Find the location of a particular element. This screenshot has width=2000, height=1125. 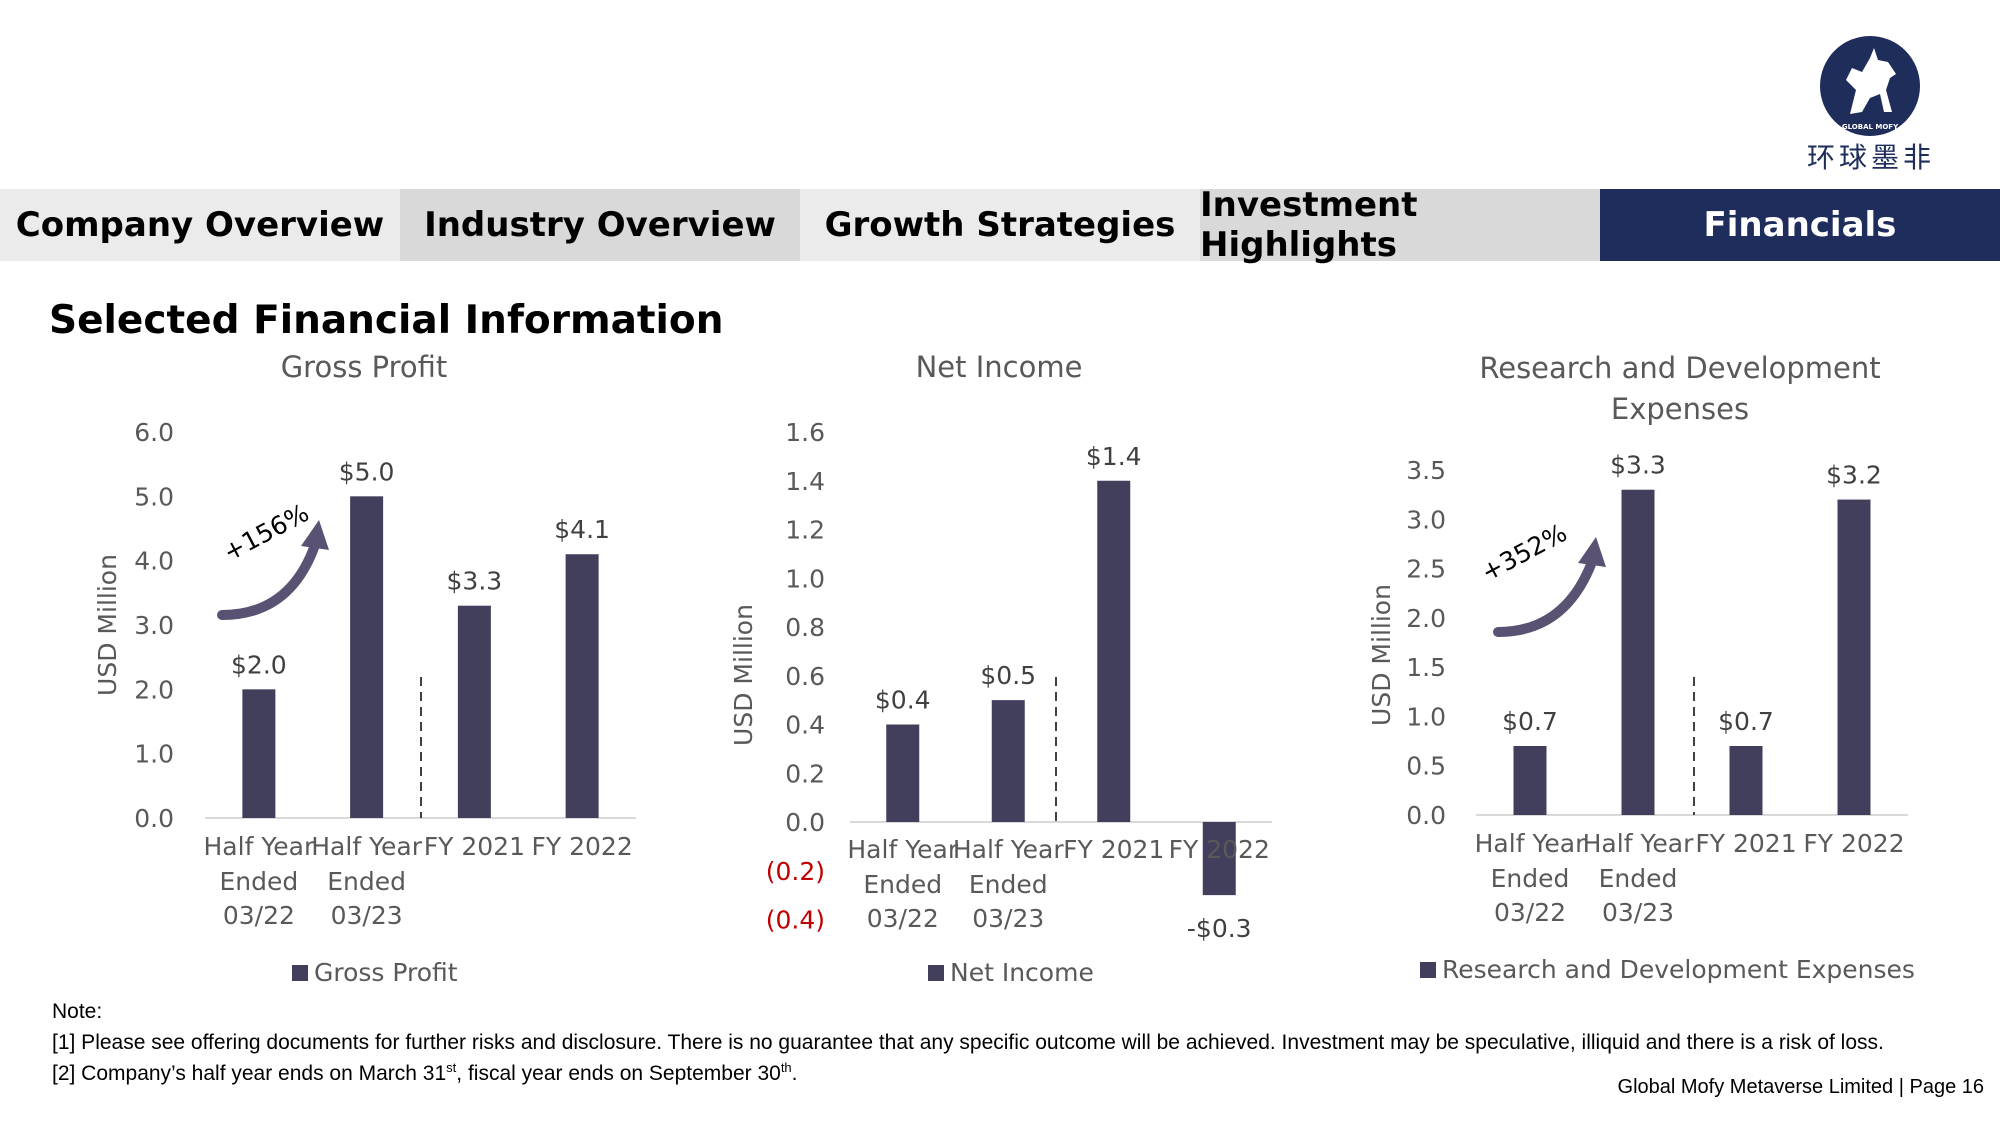

growth-annotation: +156% is located at coordinates (265, 532).